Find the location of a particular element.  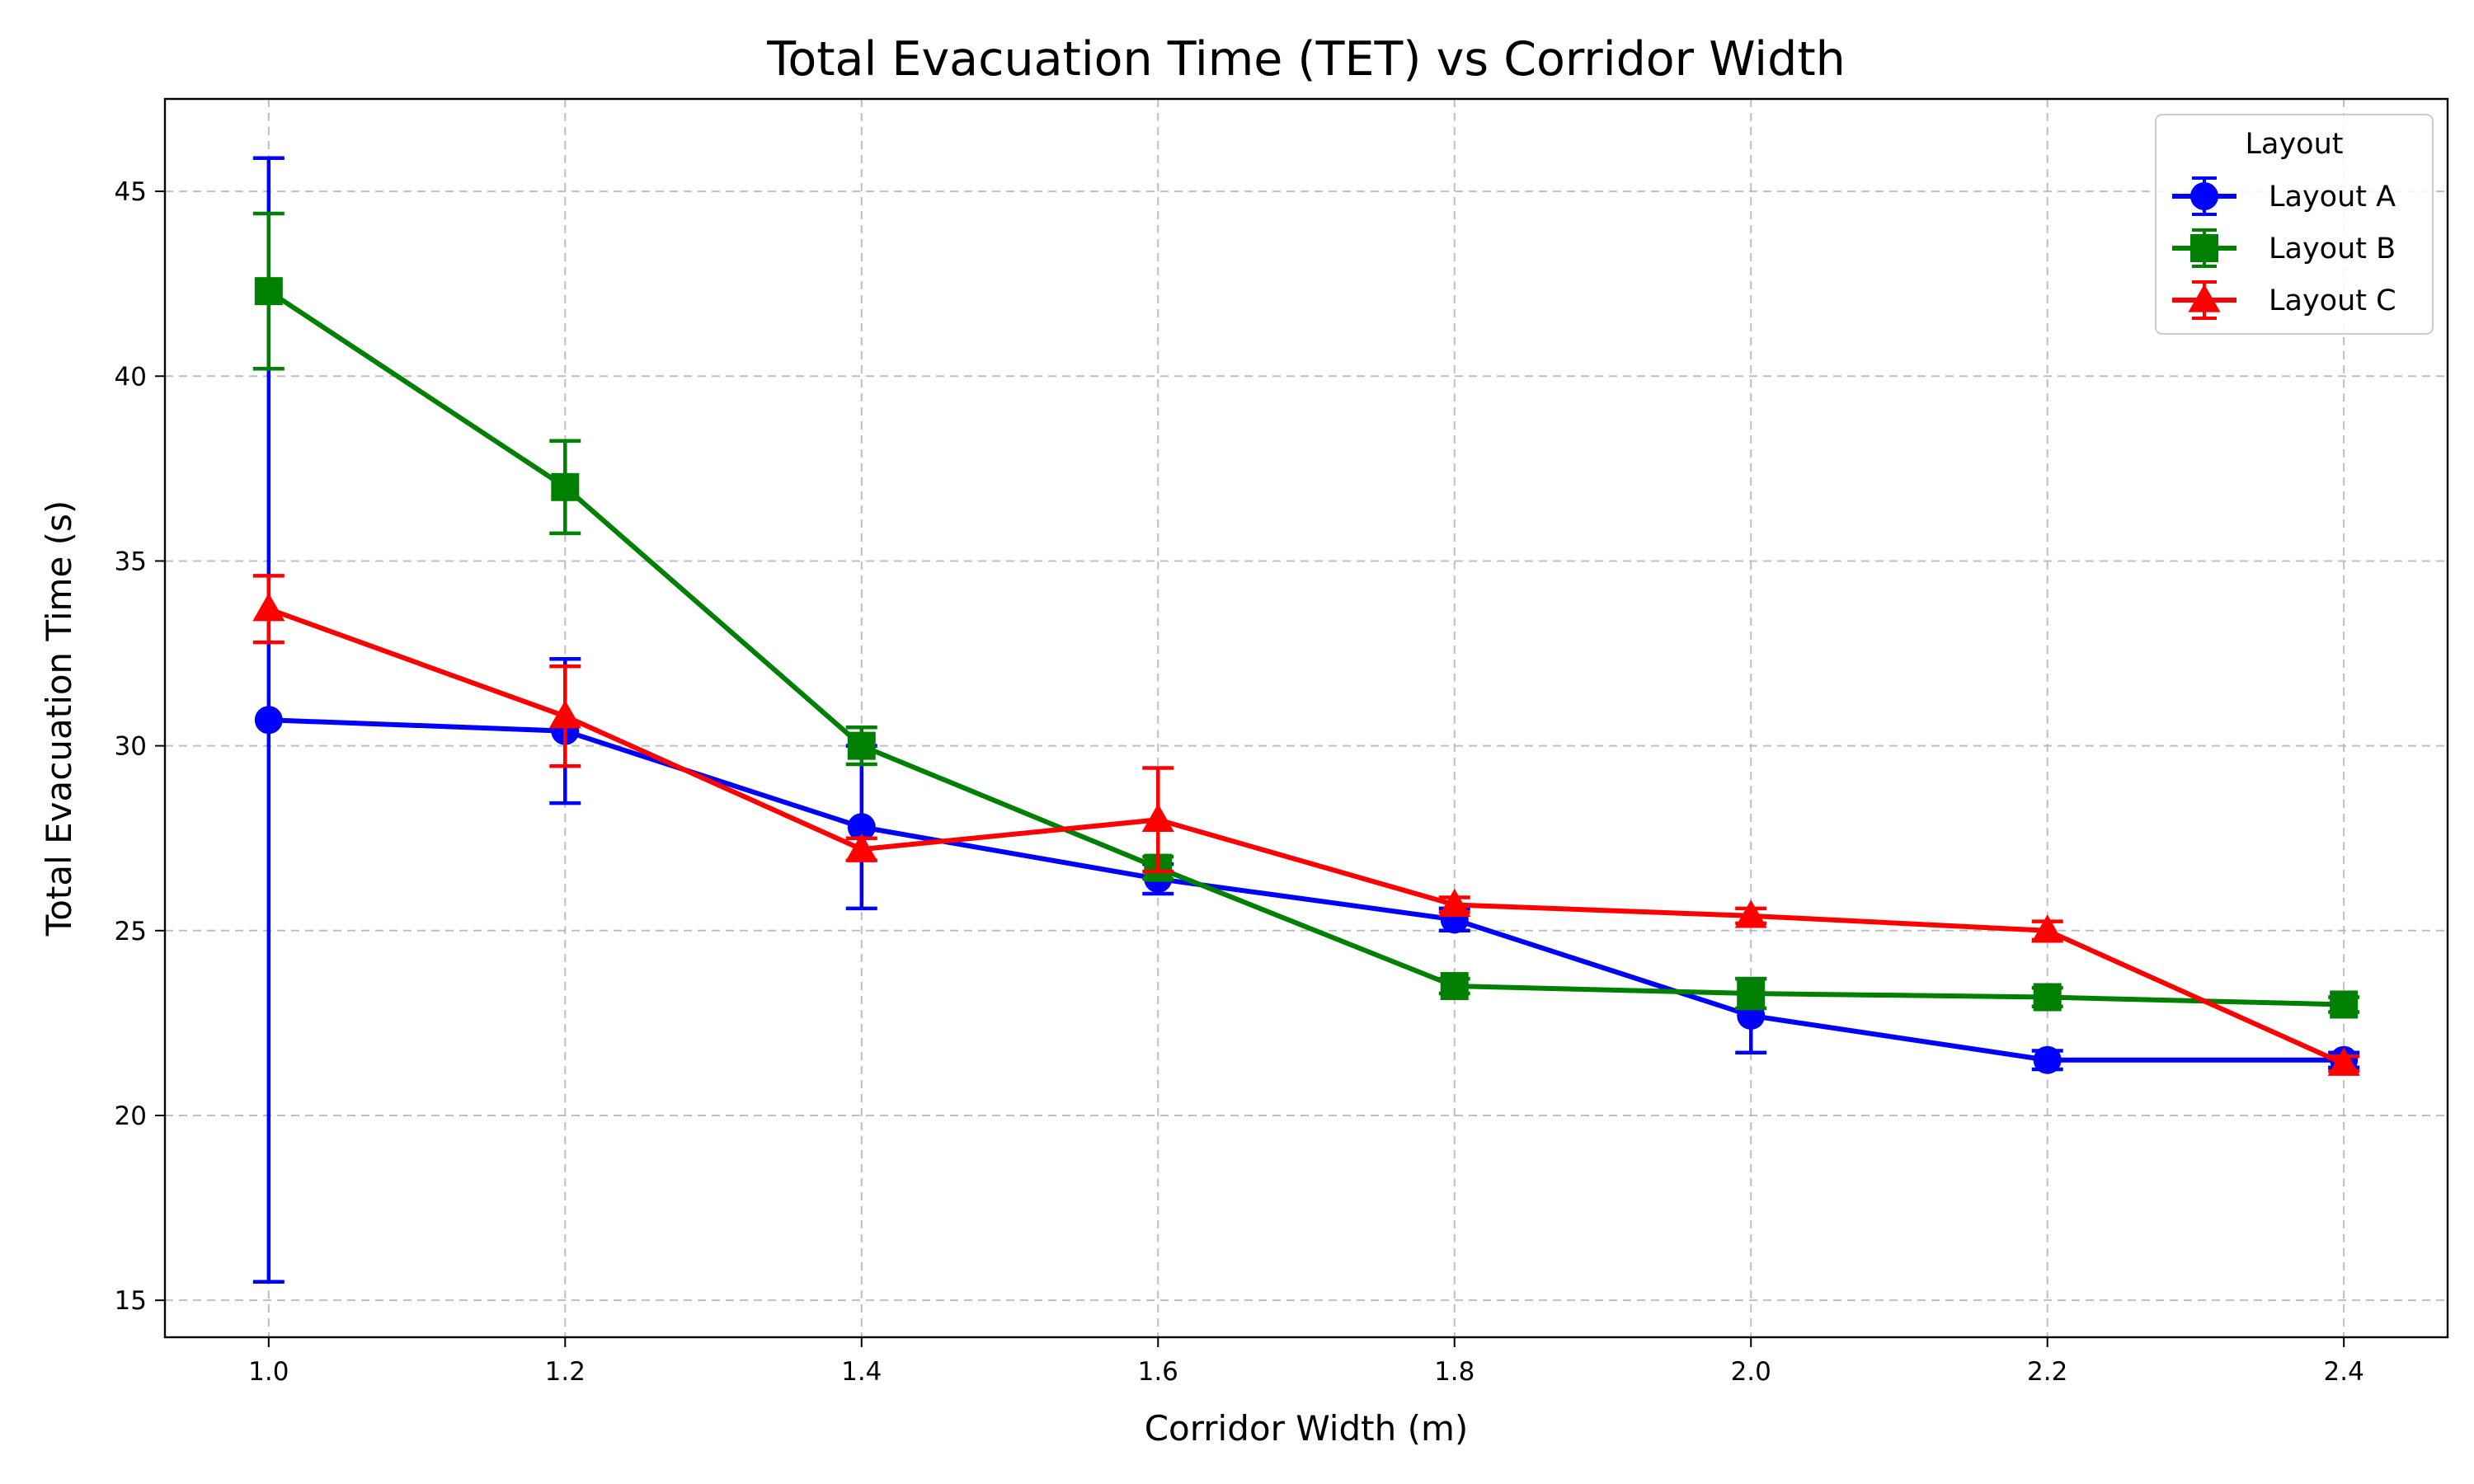

x-tick-label: 1.8 is located at coordinates (1454, 1372).